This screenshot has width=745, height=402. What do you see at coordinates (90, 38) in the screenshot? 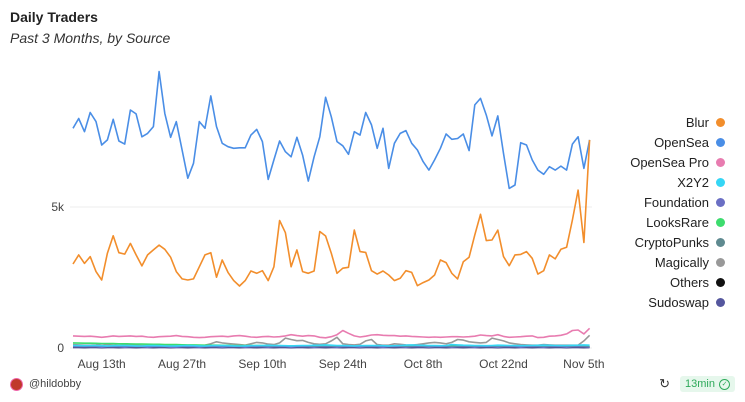
I see `chart-subtitle: Past 3 Months, by Source` at bounding box center [90, 38].